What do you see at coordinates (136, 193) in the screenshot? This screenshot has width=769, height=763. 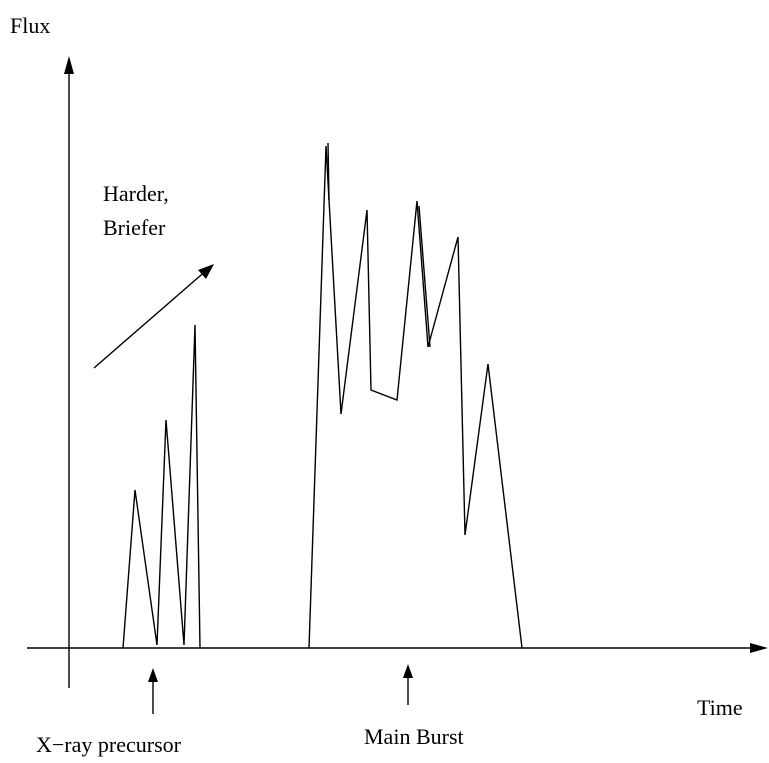 I see `annotation-line-1: Harder,` at bounding box center [136, 193].